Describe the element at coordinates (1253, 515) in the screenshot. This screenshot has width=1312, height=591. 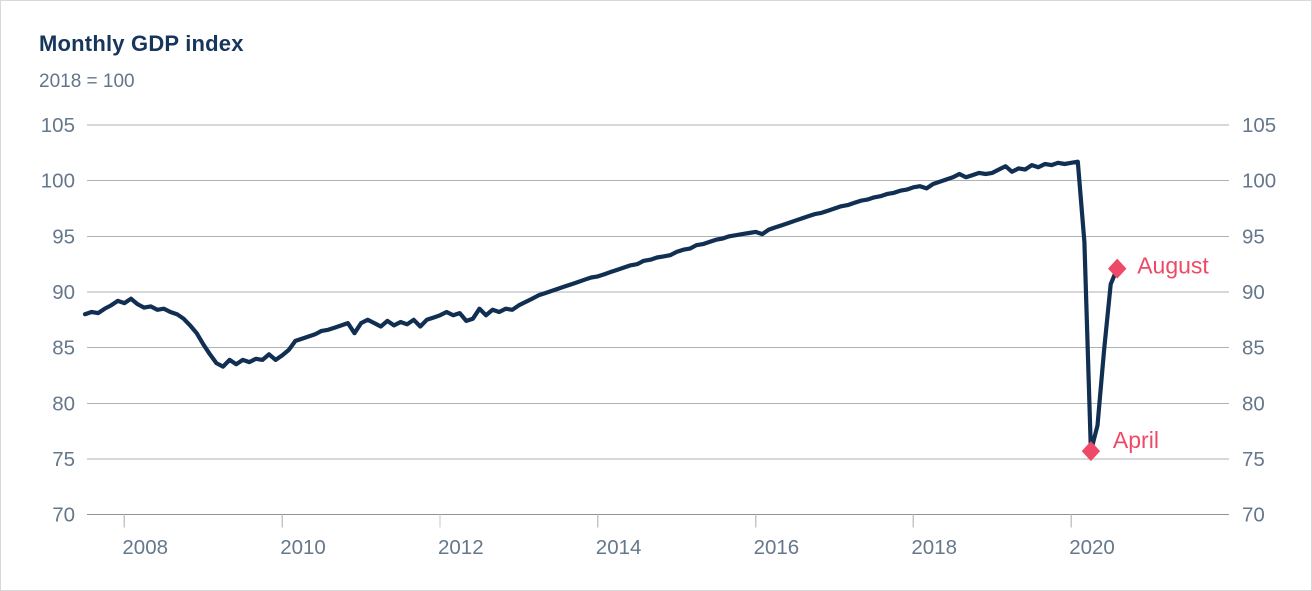
I see `y-axis-label-right: 70` at that location.